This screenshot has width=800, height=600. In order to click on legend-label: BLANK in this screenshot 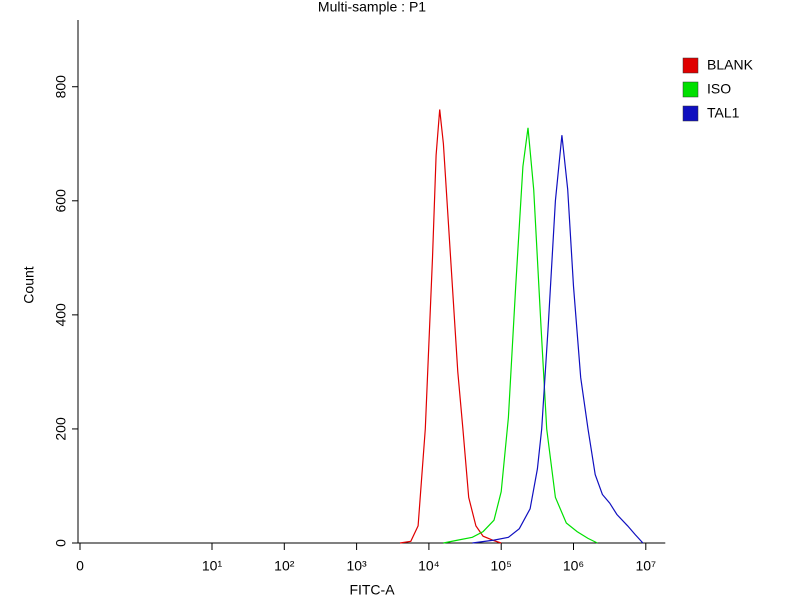, I will do `click(730, 65)`.